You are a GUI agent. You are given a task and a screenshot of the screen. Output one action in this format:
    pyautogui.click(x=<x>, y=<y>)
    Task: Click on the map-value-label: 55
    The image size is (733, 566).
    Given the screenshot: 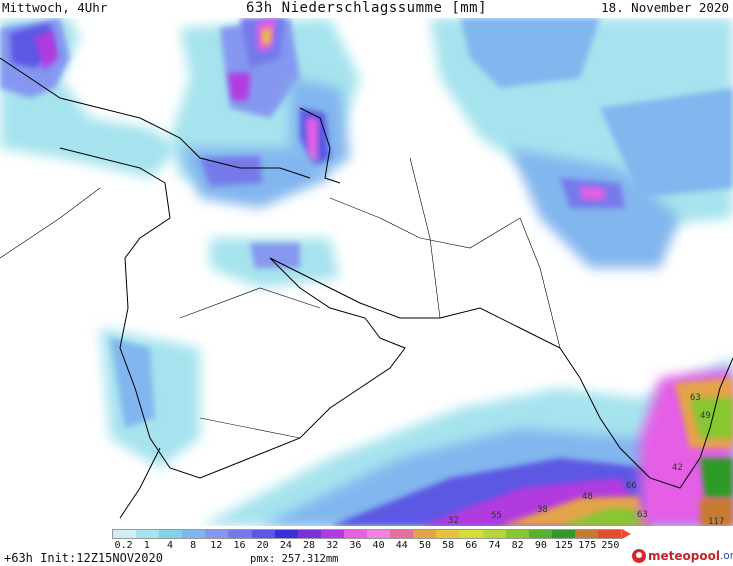 What is the action you would take?
    pyautogui.click(x=496, y=516)
    